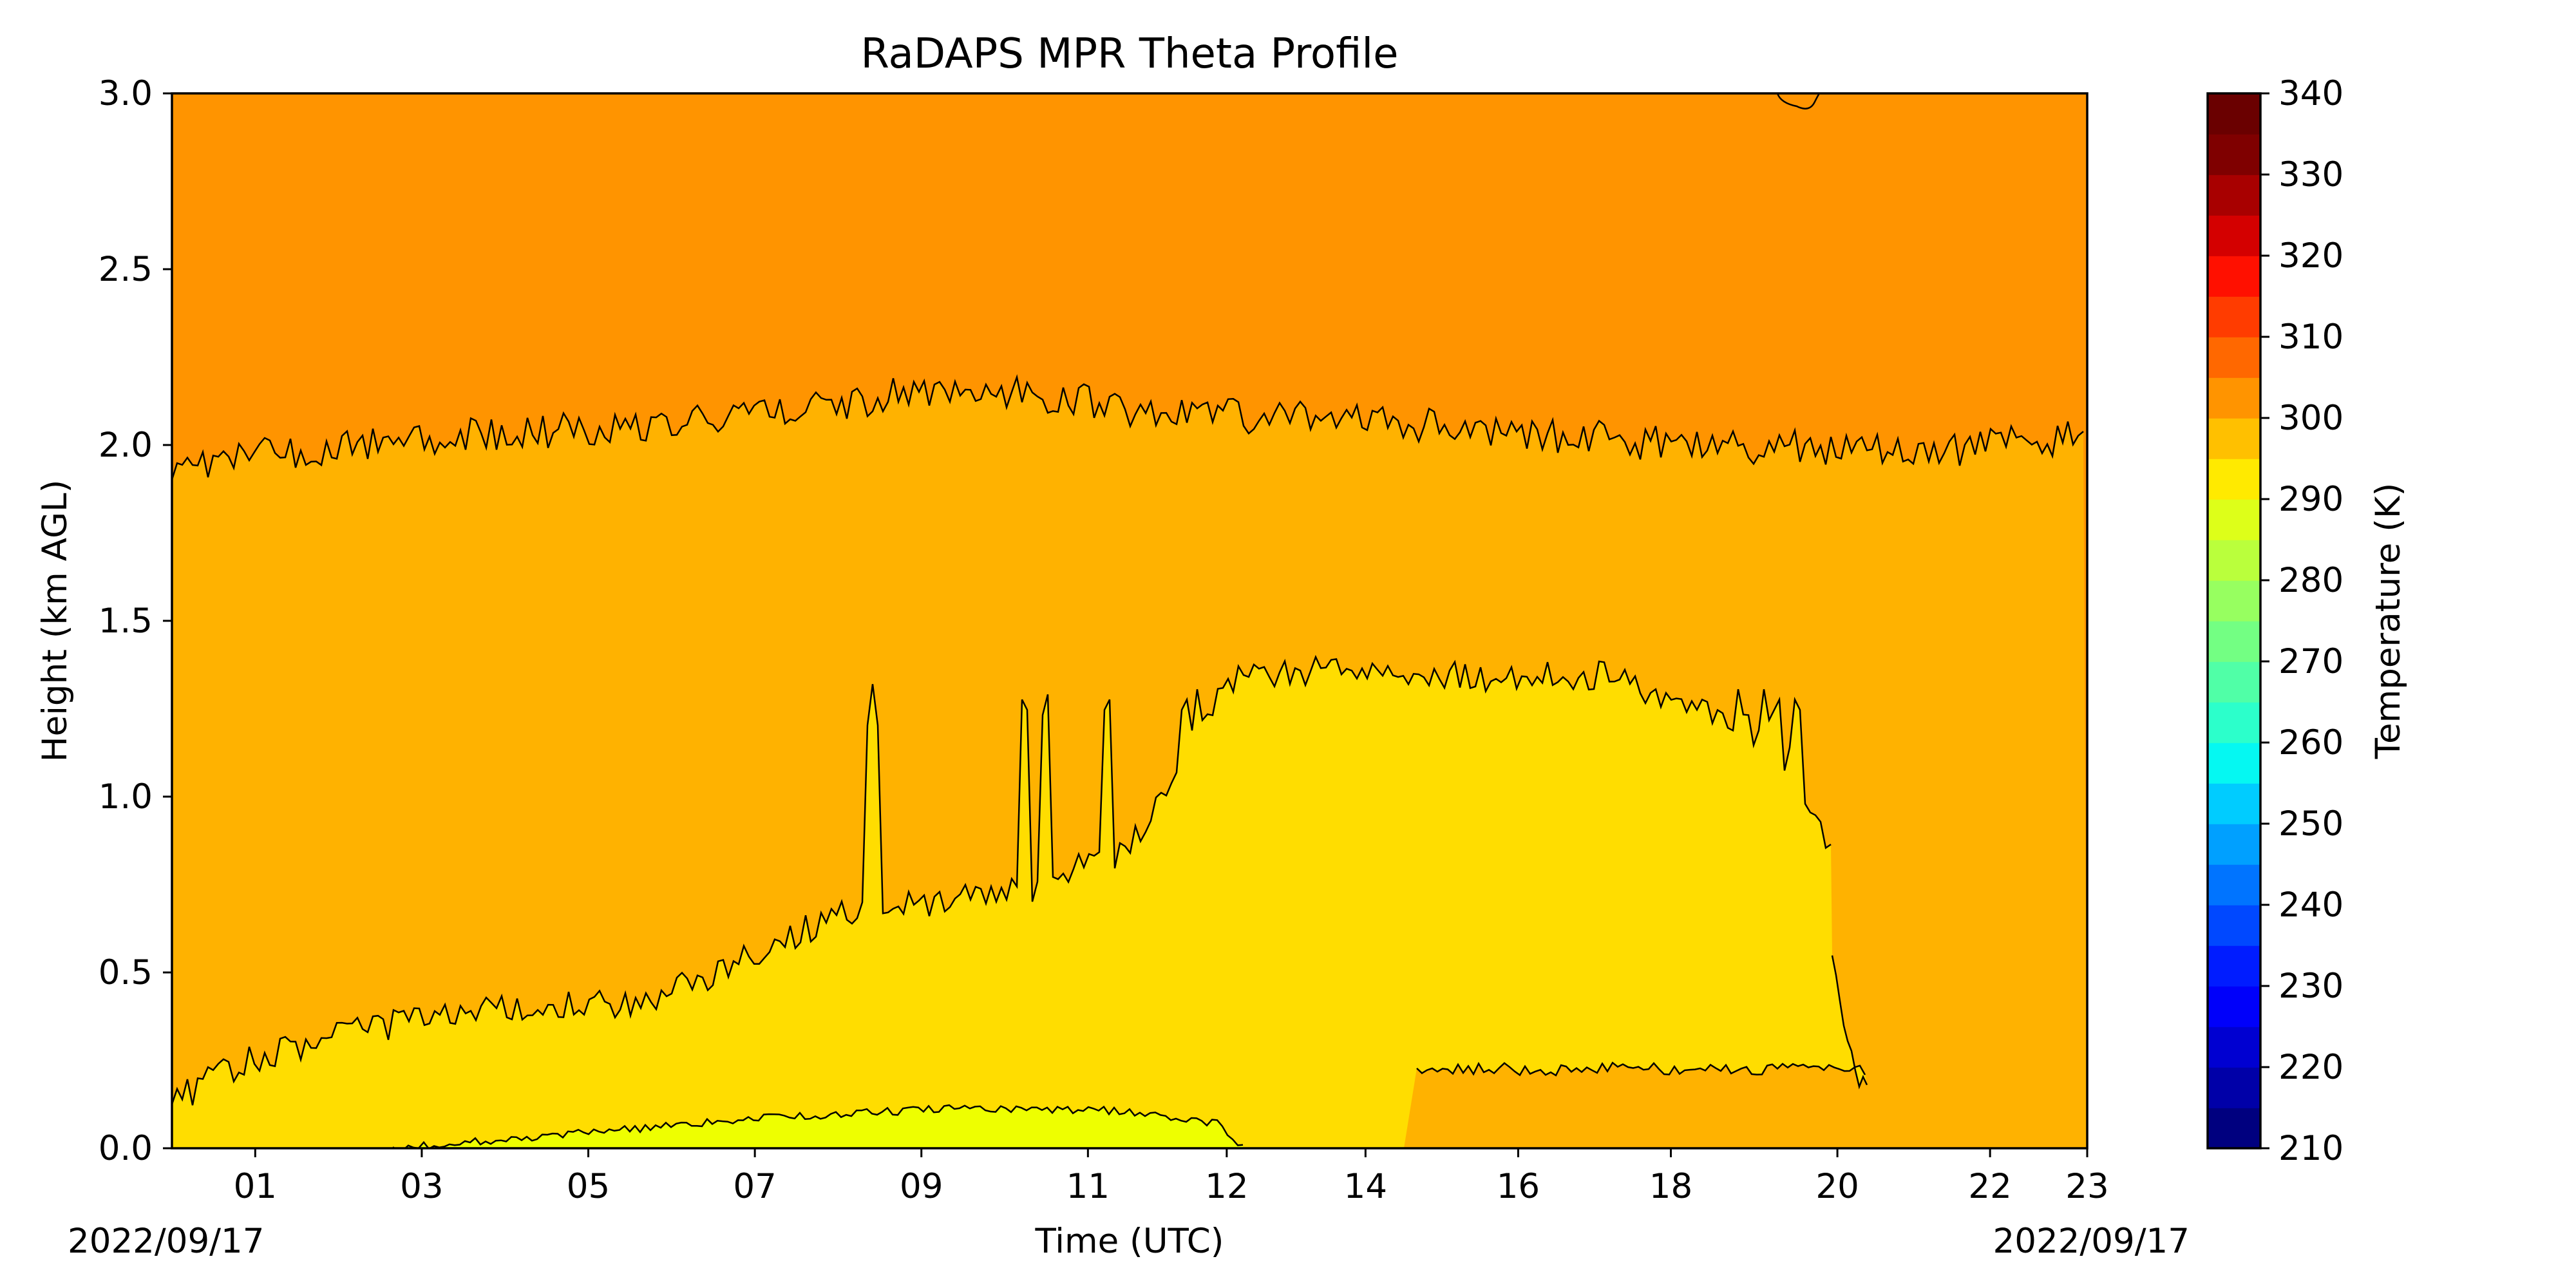 This screenshot has height=1288, width=2576. I want to click on x-tick-label: 03, so click(421, 1187).